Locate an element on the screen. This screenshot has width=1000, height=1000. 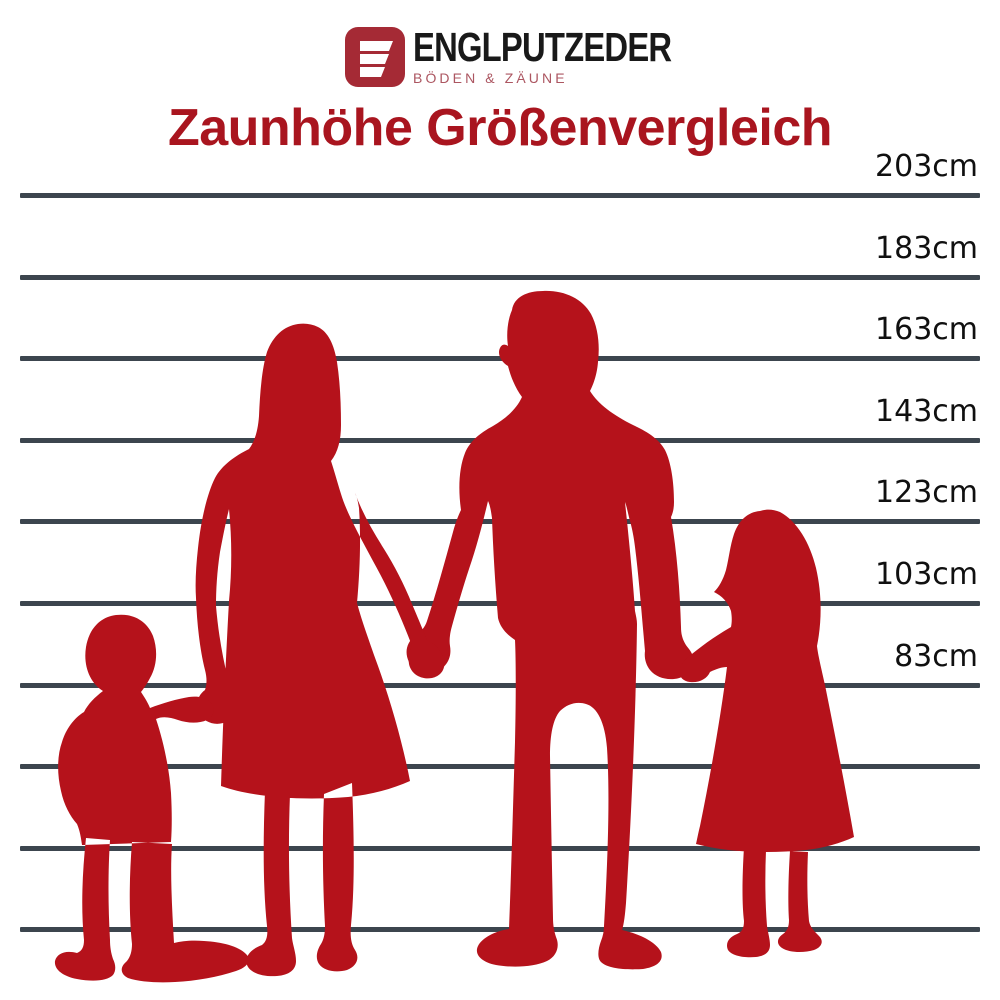
boy-silhouette is located at coordinates (151, 798).